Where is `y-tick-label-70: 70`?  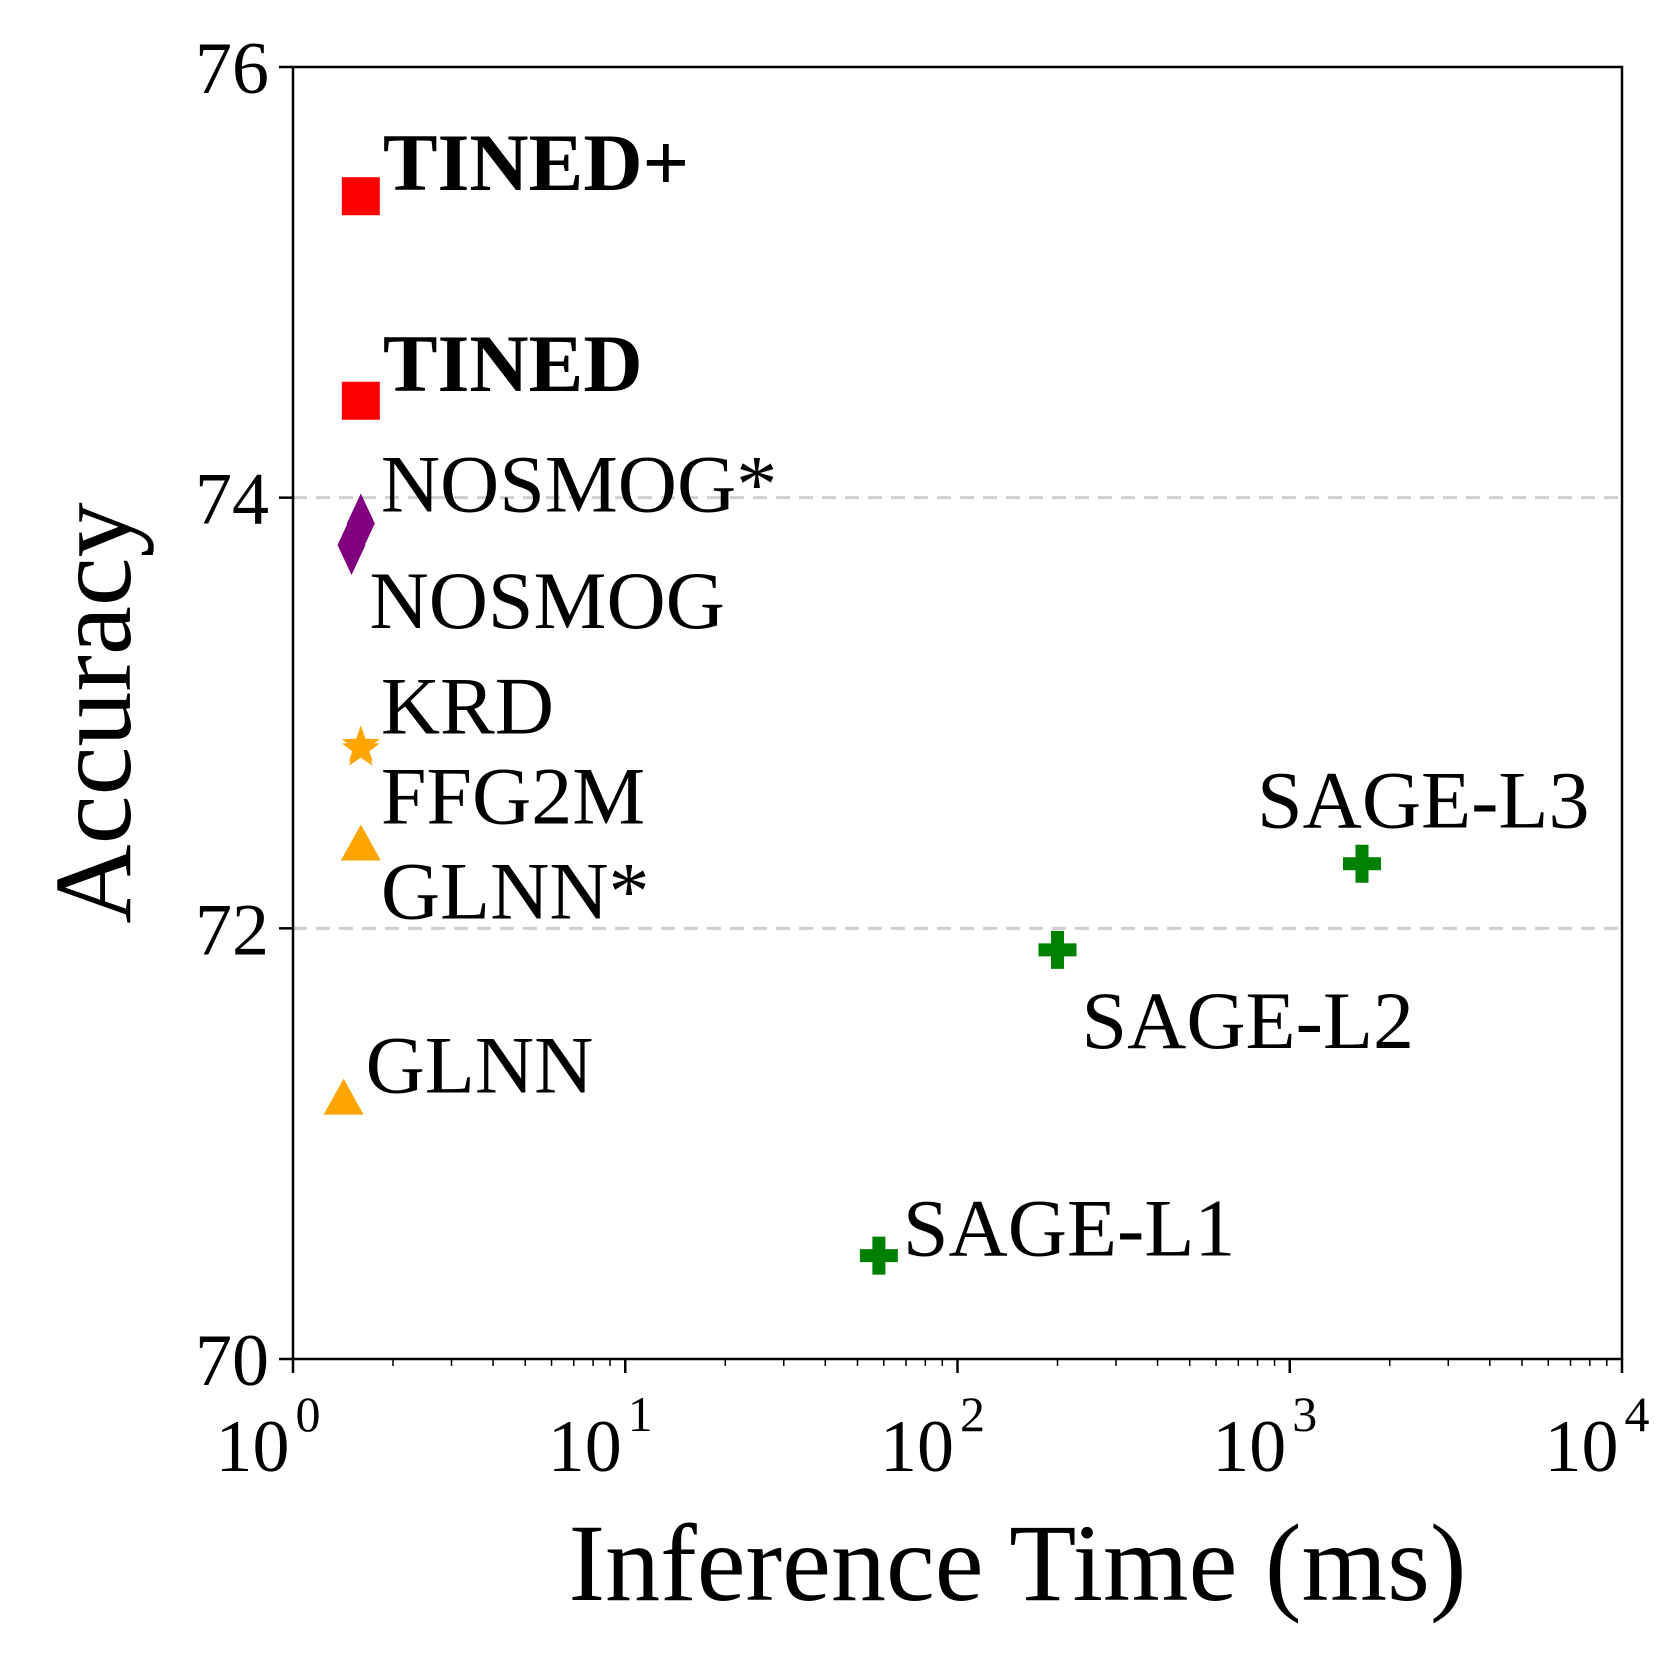
y-tick-label-70: 70 is located at coordinates (232, 1361).